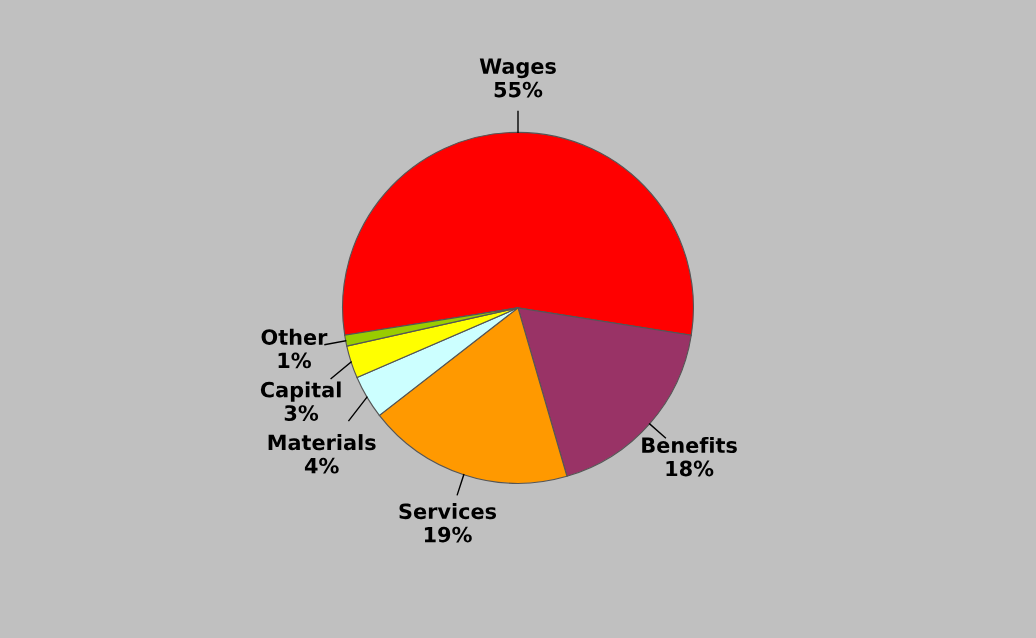 This screenshot has height=638, width=1036. I want to click on data-label: 55%, so click(518, 89).